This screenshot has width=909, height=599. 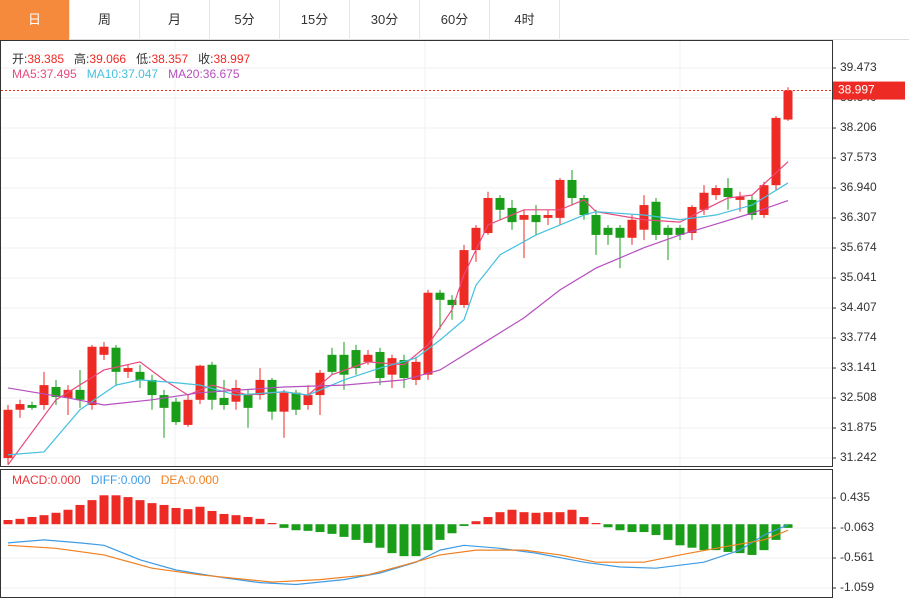 What do you see at coordinates (35, 20) in the screenshot?
I see `period-tab: 日` at bounding box center [35, 20].